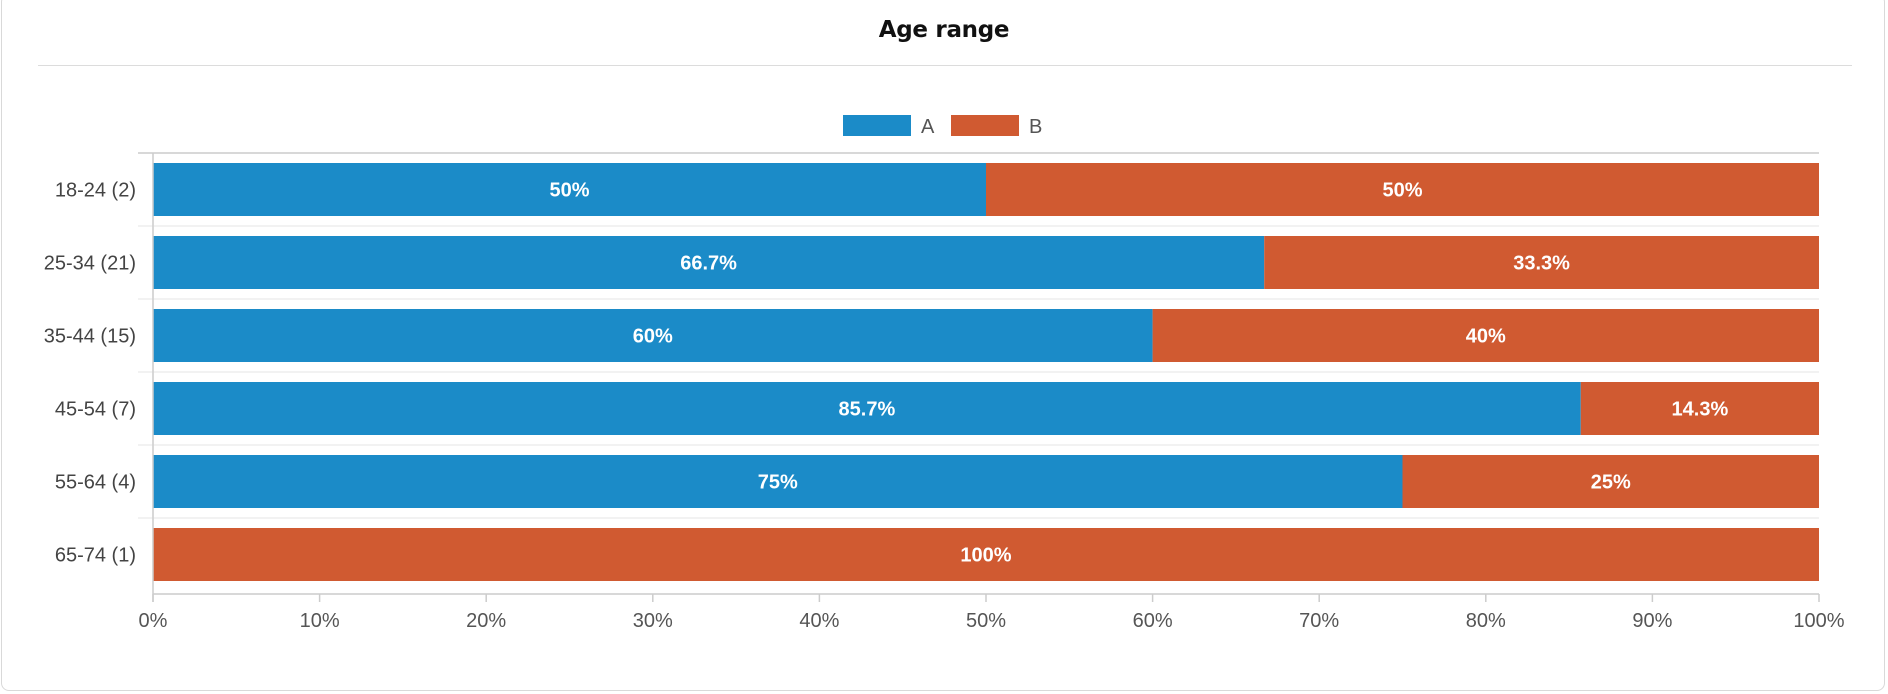 The width and height of the screenshot is (1888, 694). I want to click on x-tick-label: 100%, so click(1818, 621).